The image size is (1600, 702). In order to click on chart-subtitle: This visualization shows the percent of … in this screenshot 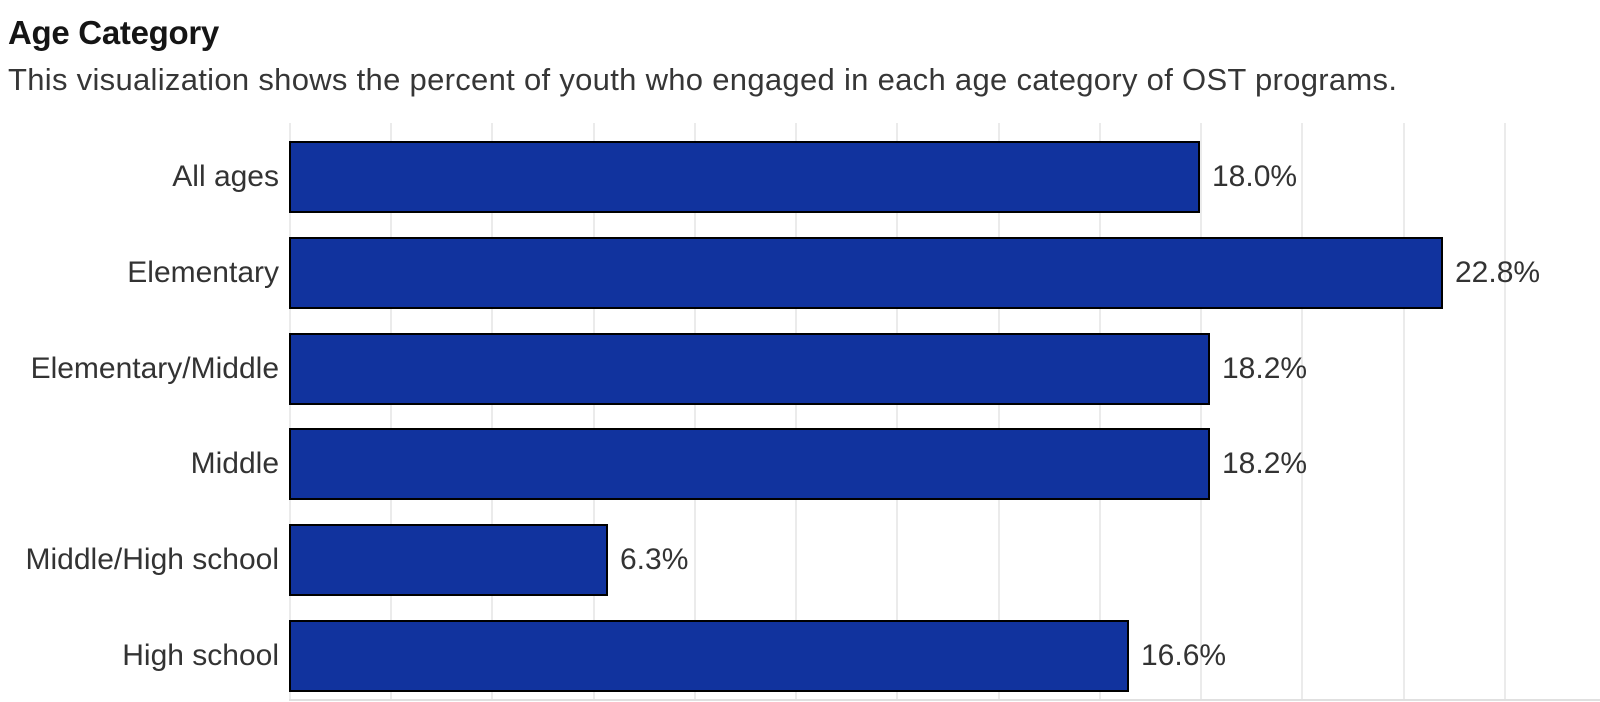, I will do `click(703, 79)`.